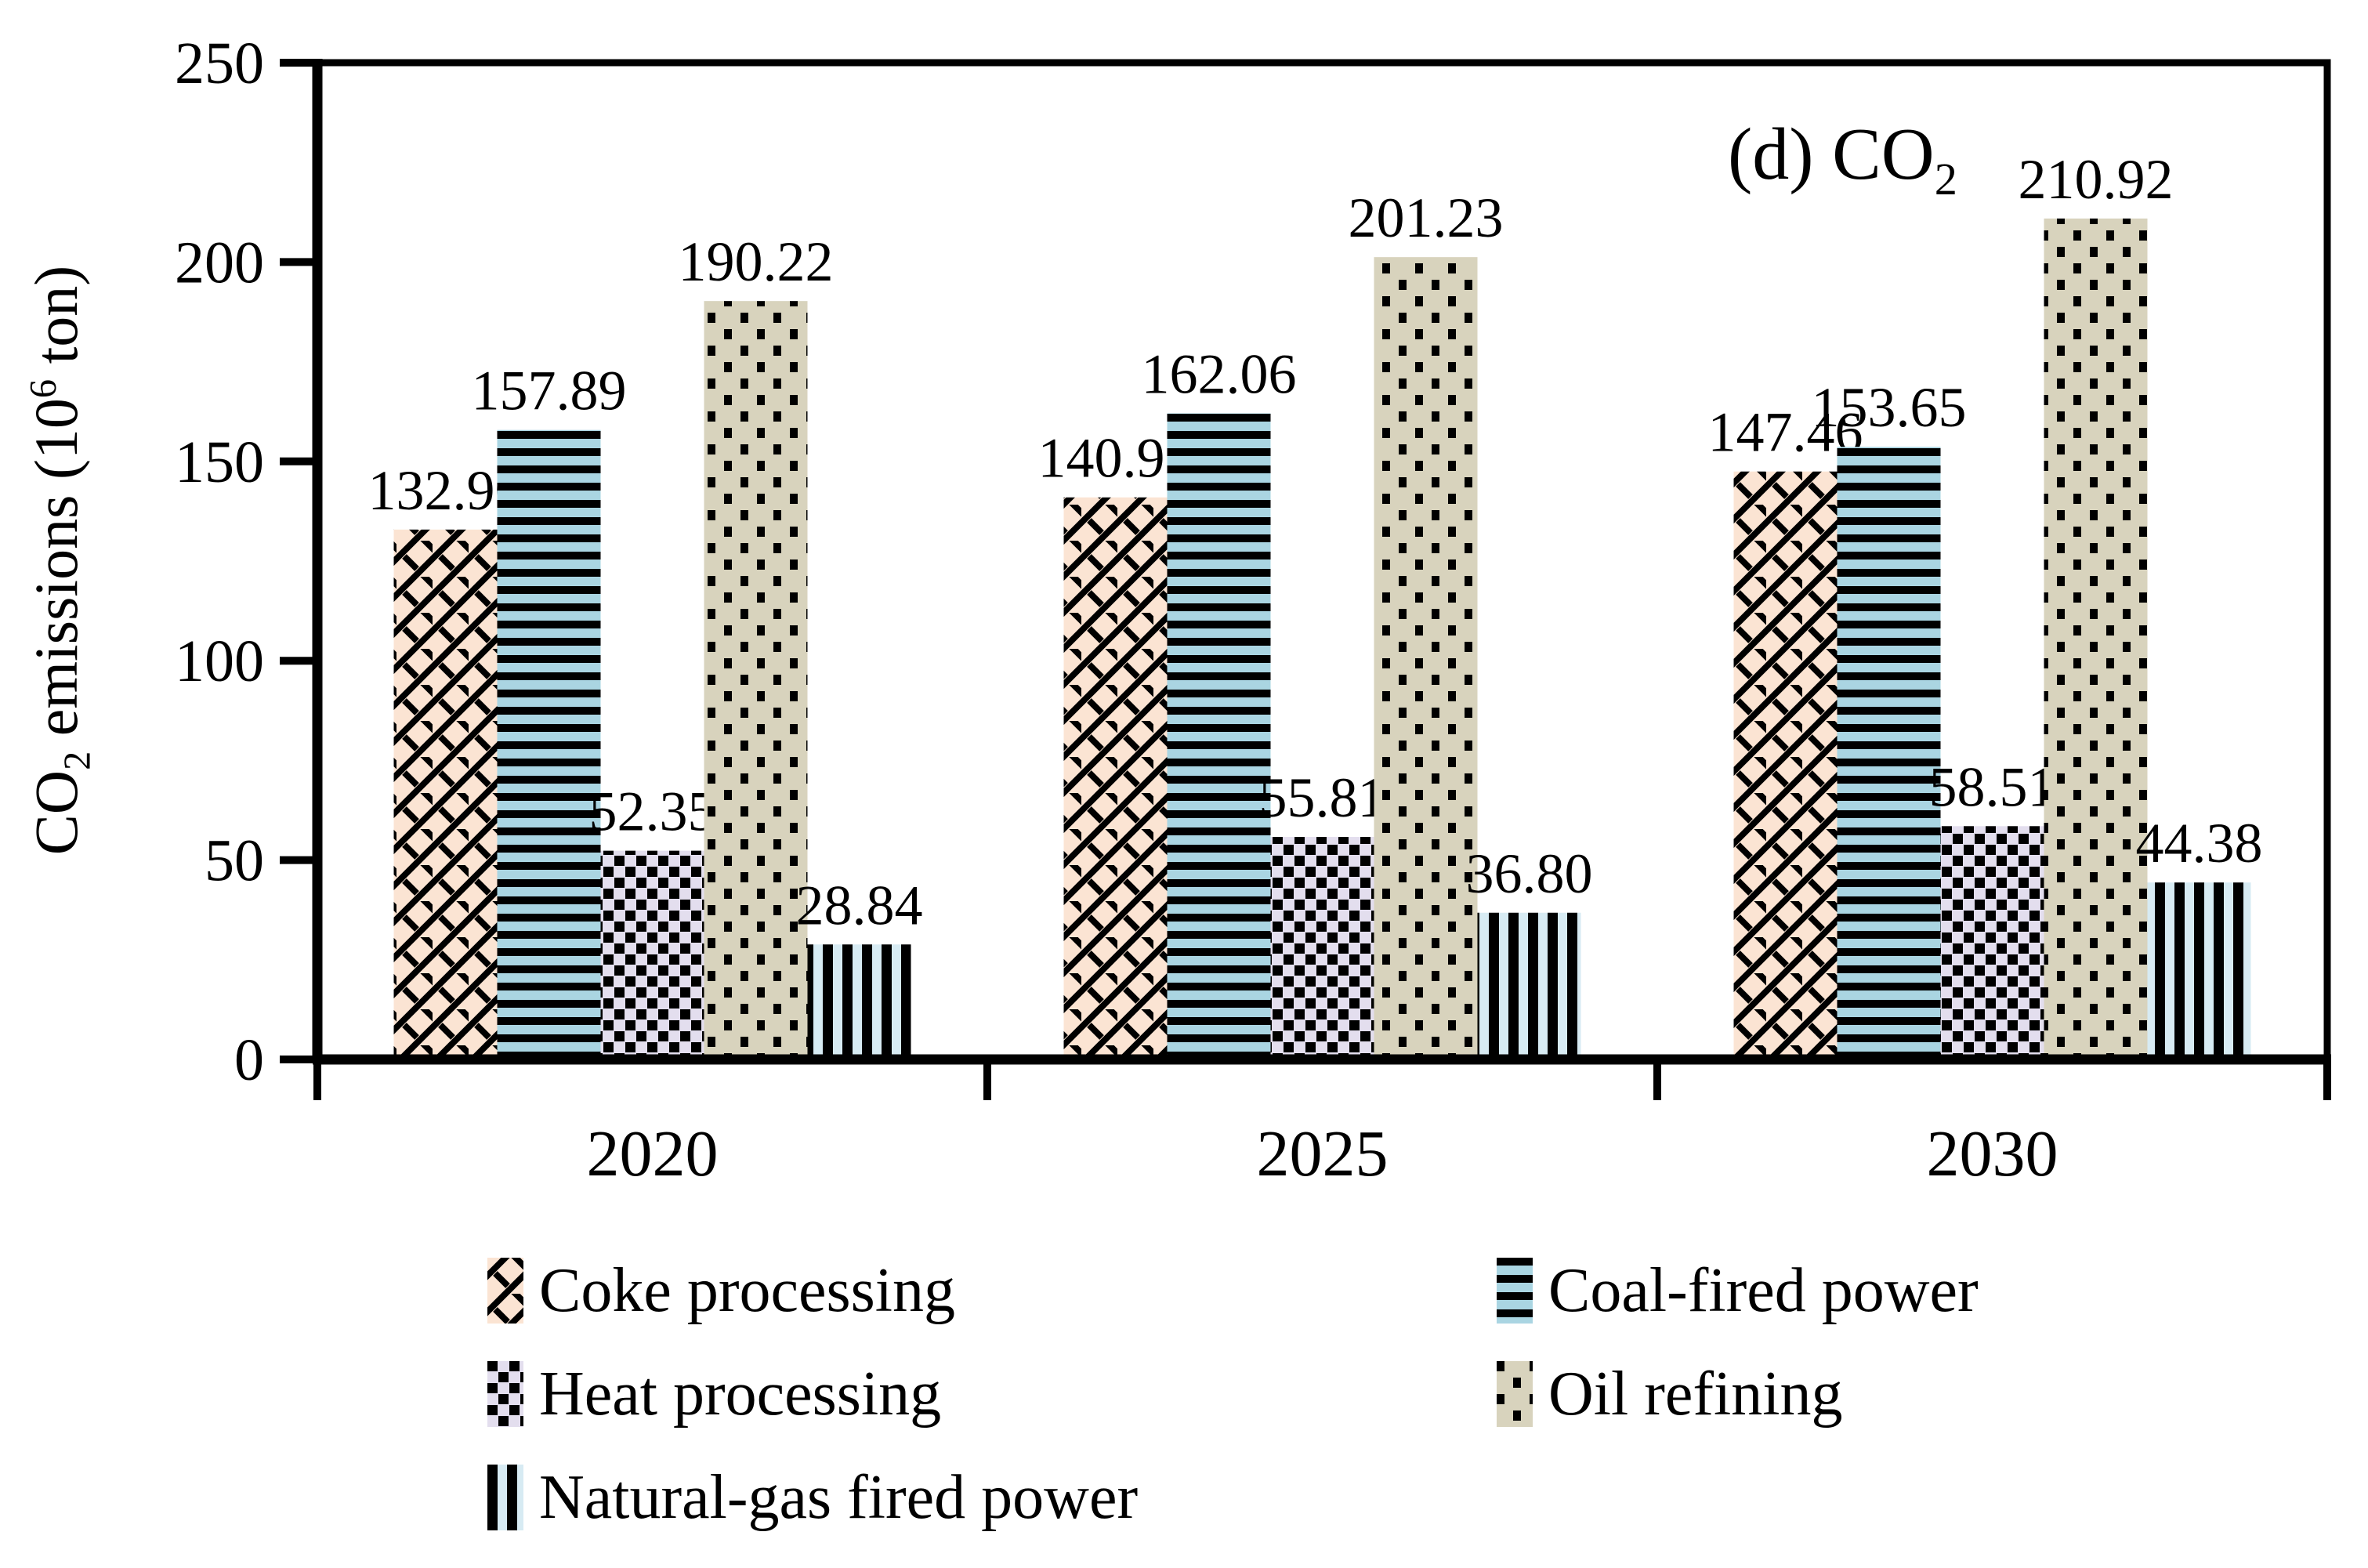  I want to click on bar-natural-gas-fired-power-2030, so click(2199, 971).